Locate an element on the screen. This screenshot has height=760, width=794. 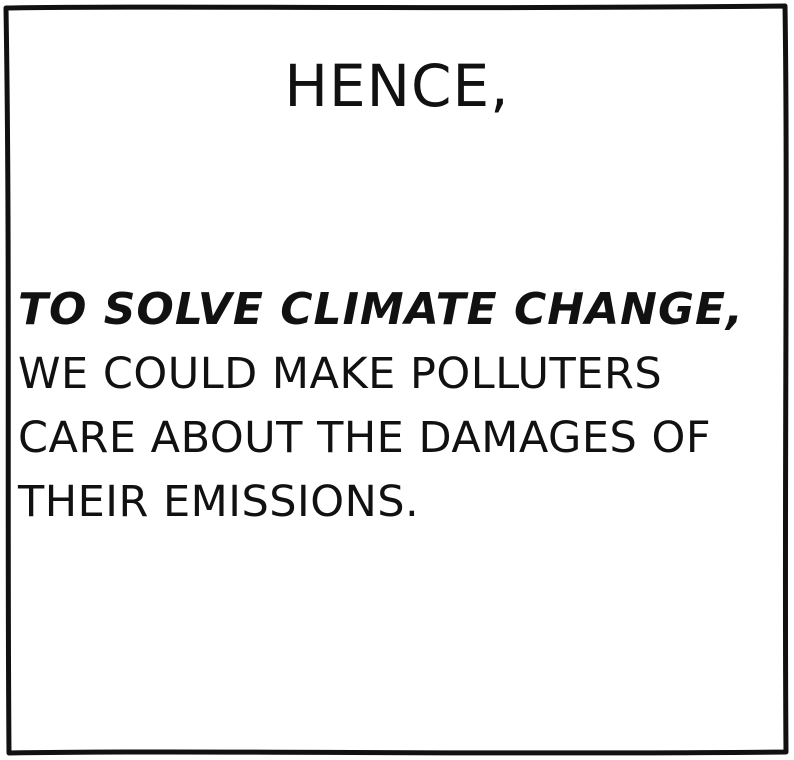
caption-line: WE COULD MAKE POLLUTERS is located at coordinates (340, 374).